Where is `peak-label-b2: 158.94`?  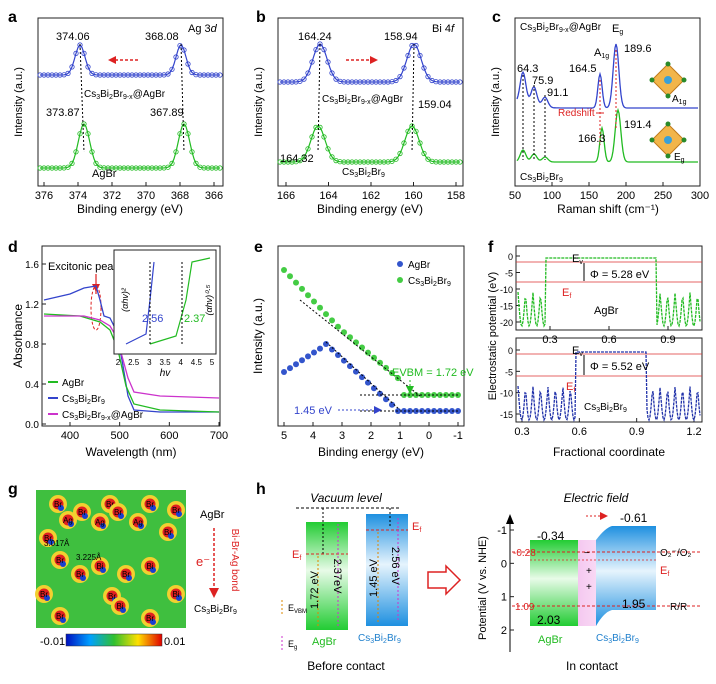 peak-label-b2: 158.94 is located at coordinates (401, 37).